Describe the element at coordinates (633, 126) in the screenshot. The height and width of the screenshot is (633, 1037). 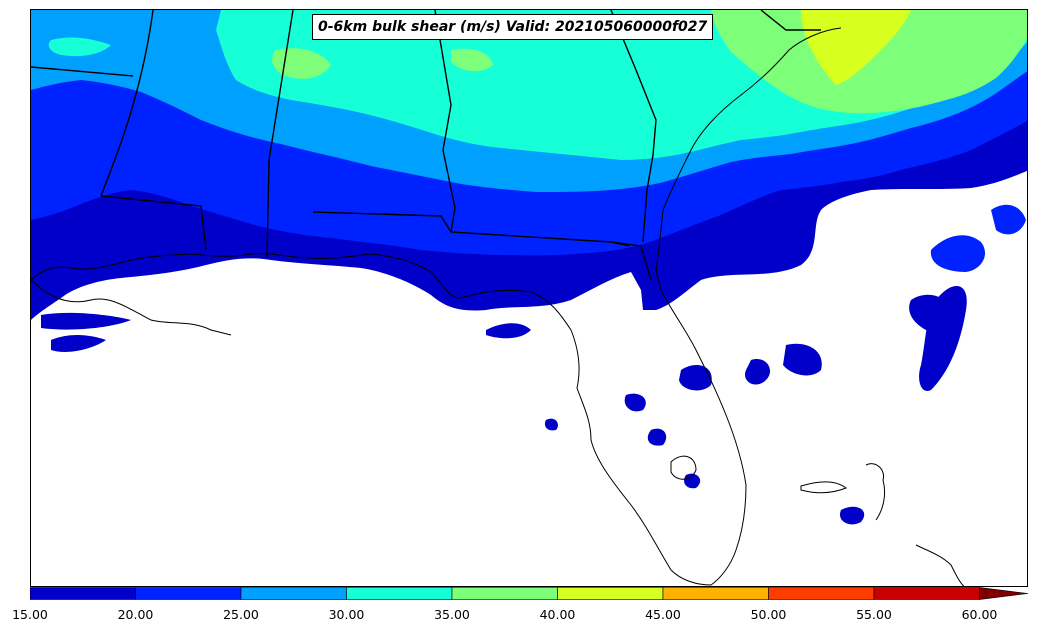
I see `state-border-ga-sc` at that location.